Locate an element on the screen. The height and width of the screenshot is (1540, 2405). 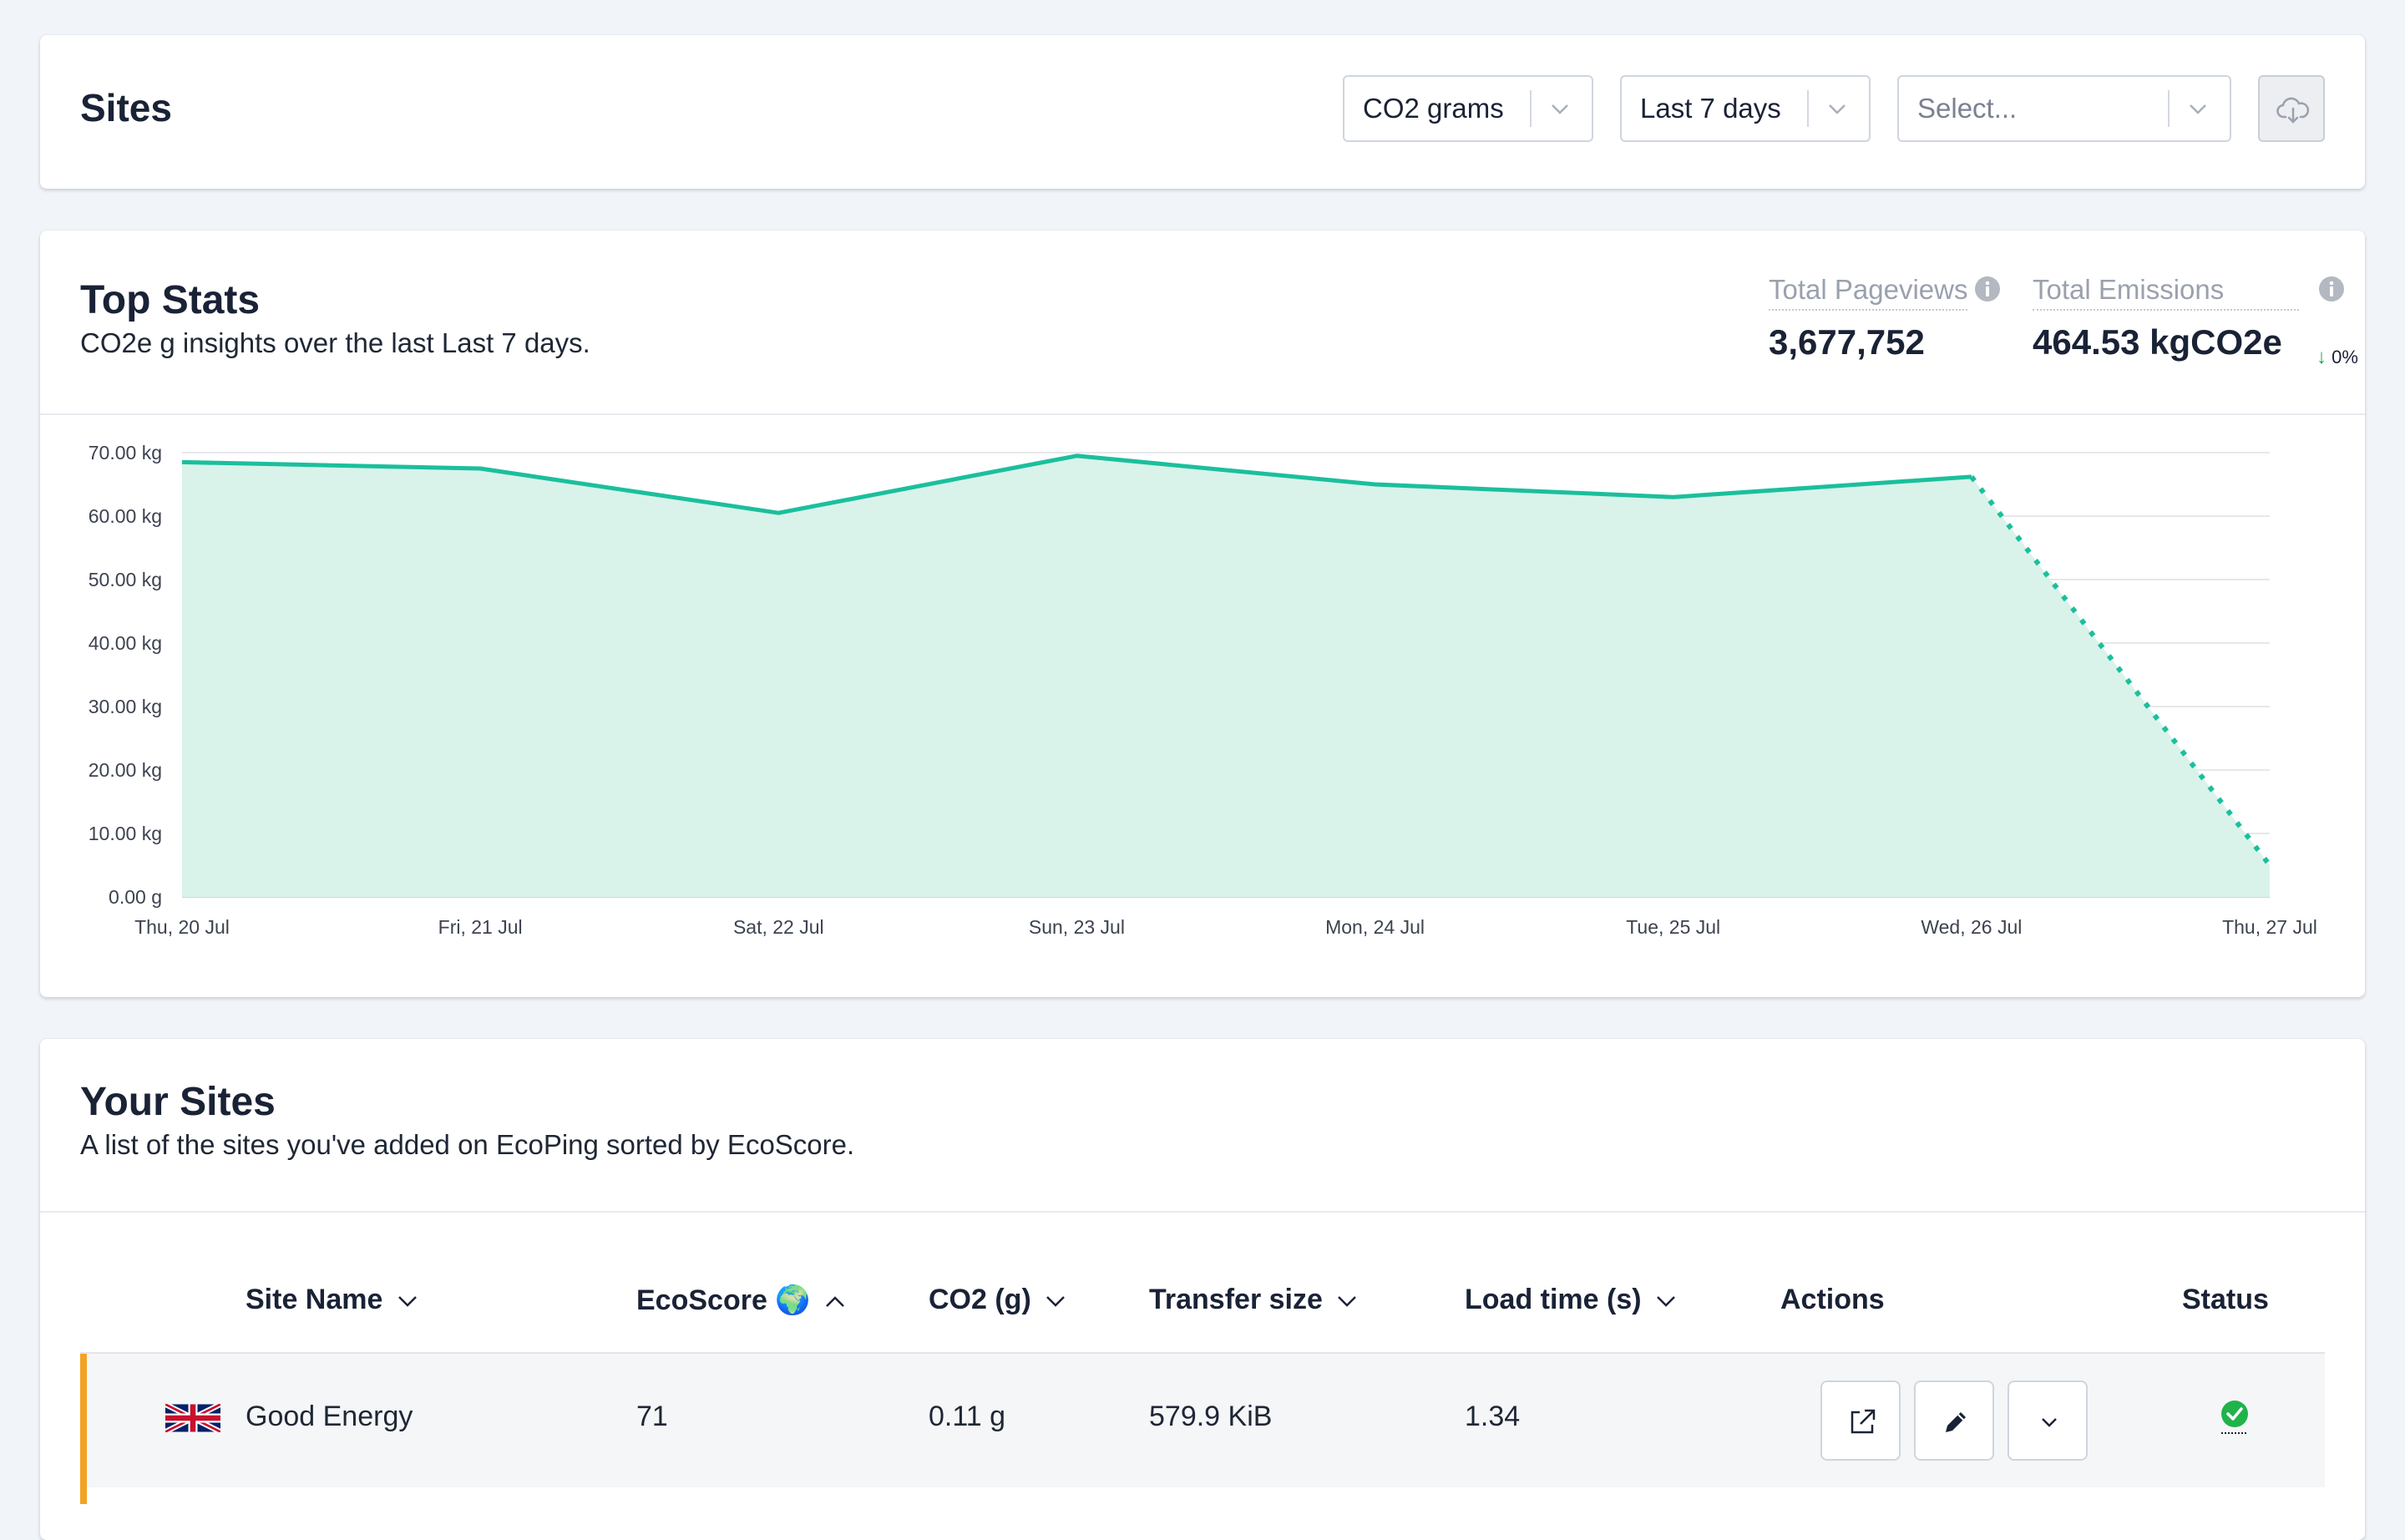
y-tick-label: 10.00 kg is located at coordinates (125, 833).